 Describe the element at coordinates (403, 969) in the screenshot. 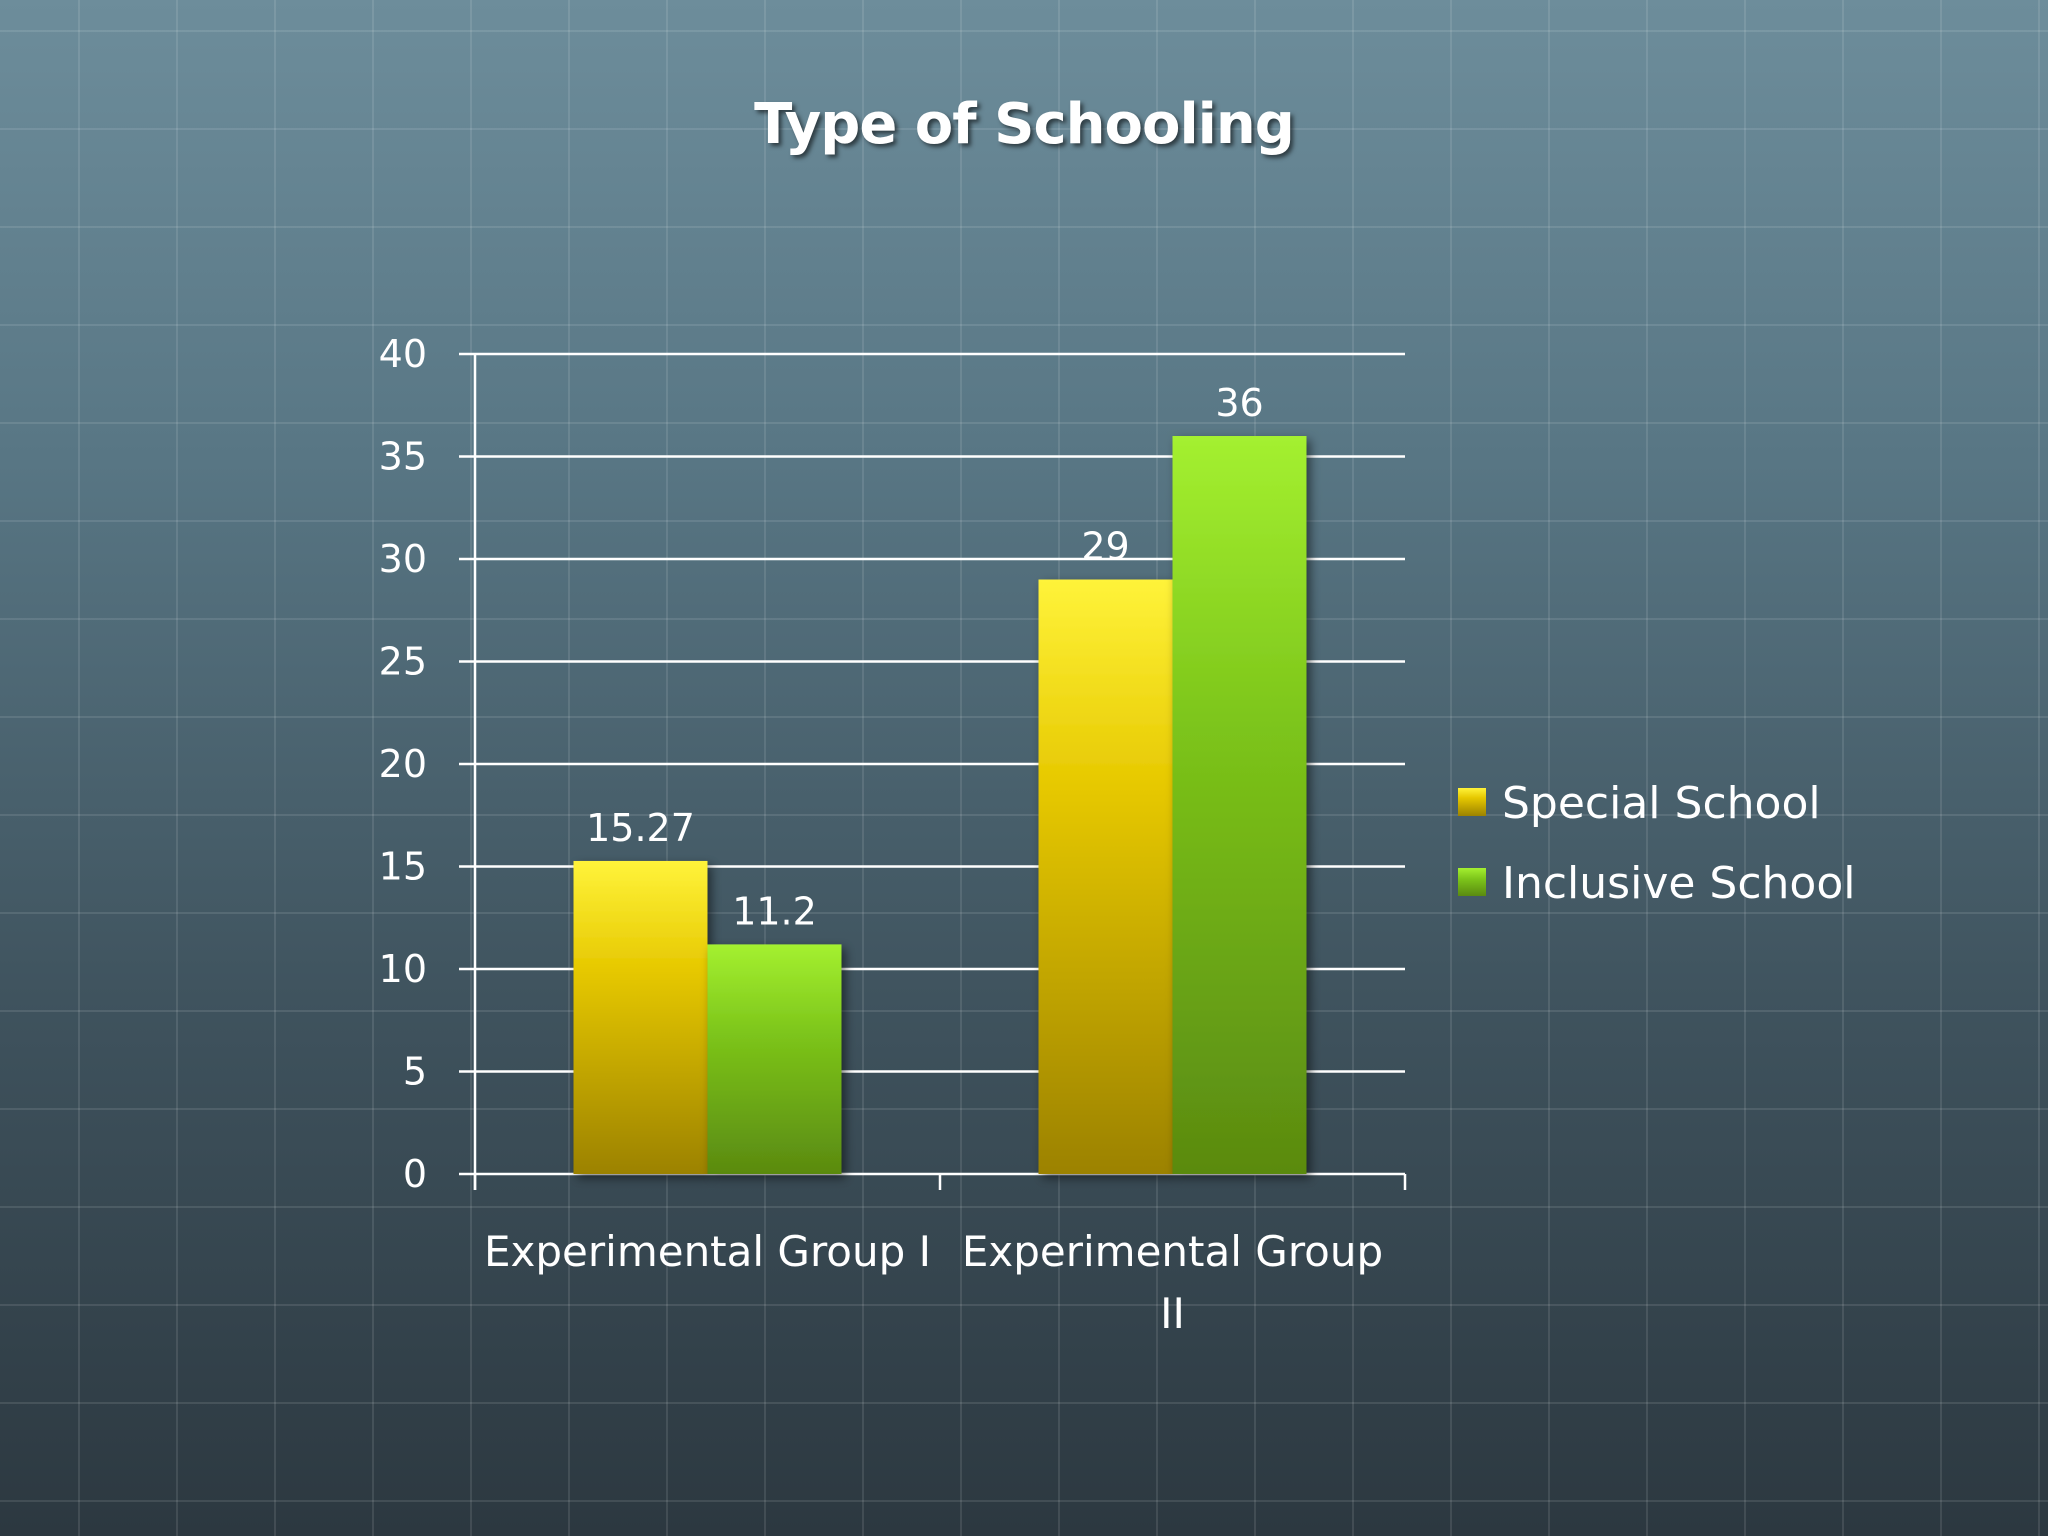

I see `y-tick-label: 10` at that location.